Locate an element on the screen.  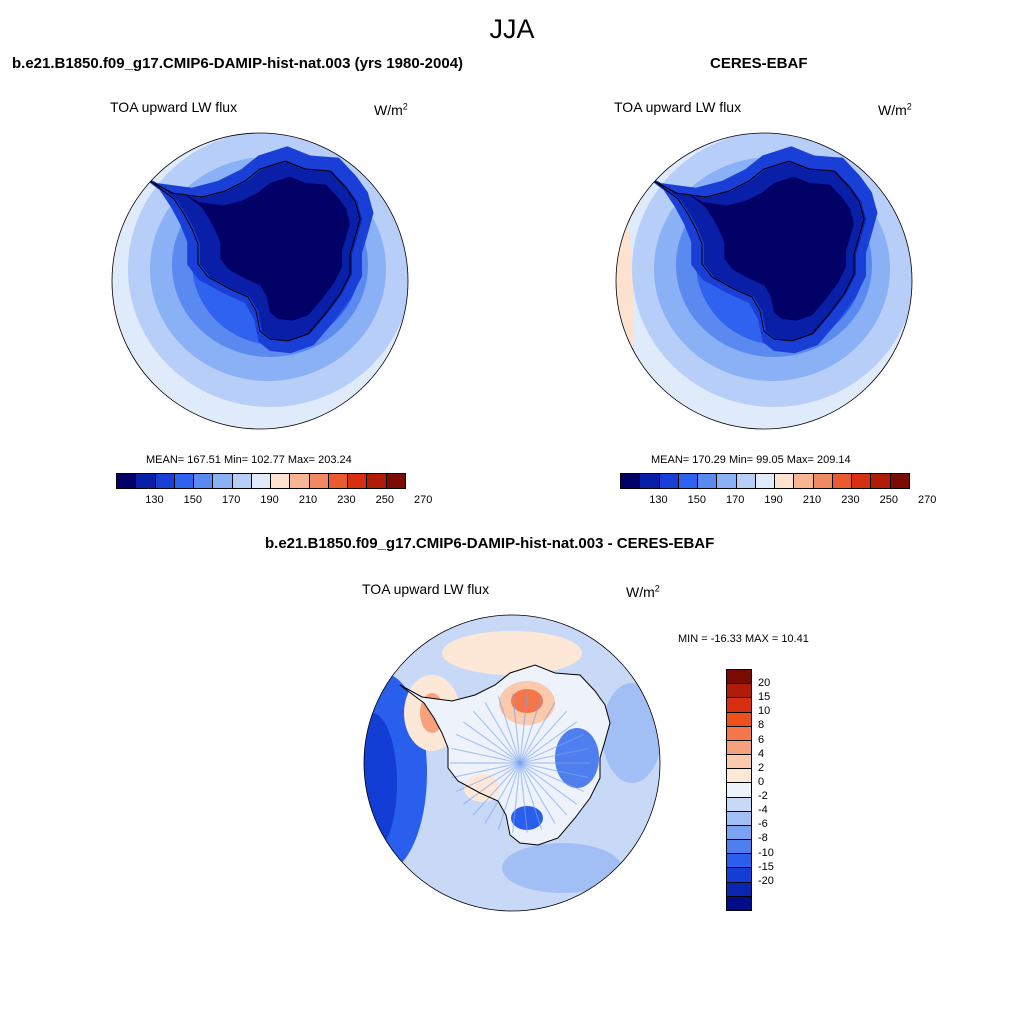
panel-1-colorbar-ticks: 130 150 170 190 210 230 250 270 is located at coordinates (274, 501).